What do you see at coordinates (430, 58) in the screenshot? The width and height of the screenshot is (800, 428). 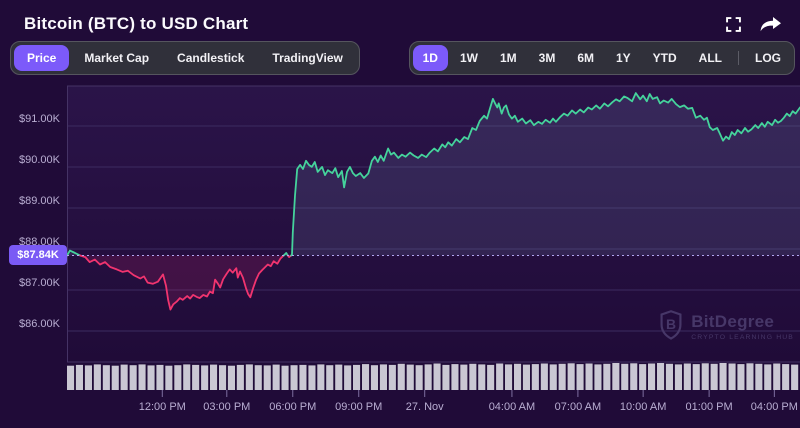 I see `range-1d: 1D` at bounding box center [430, 58].